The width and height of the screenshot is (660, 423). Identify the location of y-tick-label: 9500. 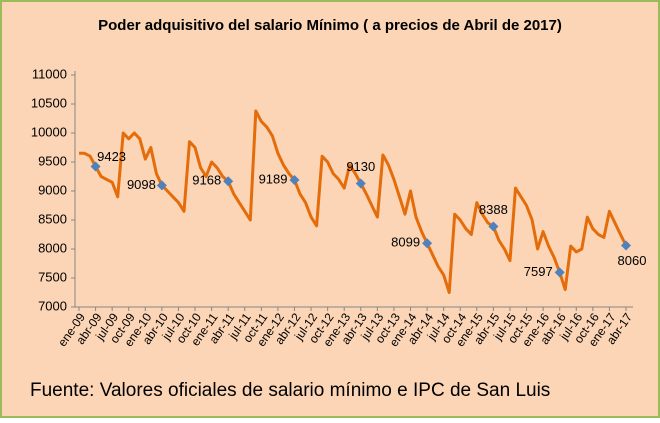
(52, 160).